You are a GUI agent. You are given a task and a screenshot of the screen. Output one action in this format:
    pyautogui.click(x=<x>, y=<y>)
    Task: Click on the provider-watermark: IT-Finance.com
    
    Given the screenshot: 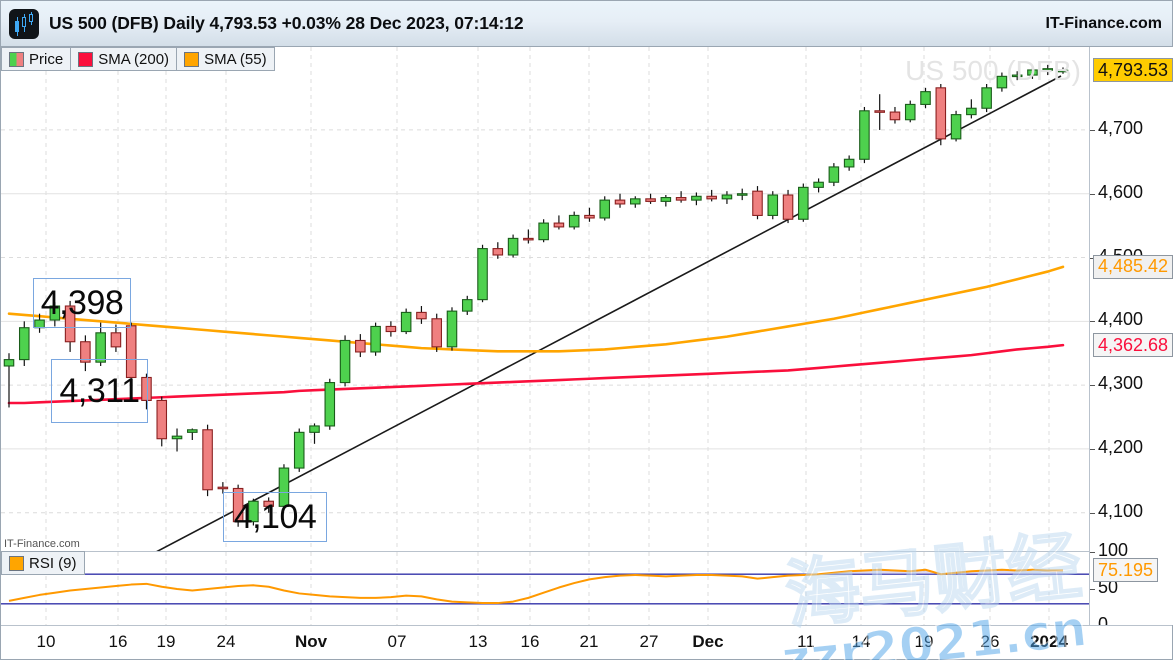 What is the action you would take?
    pyautogui.click(x=42, y=544)
    